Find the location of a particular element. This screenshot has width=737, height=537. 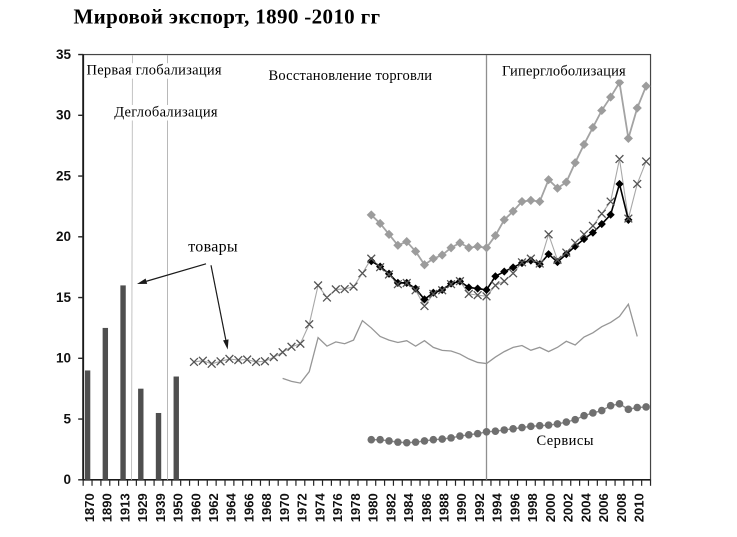

svg-text: 1939 is located at coordinates (160, 507).